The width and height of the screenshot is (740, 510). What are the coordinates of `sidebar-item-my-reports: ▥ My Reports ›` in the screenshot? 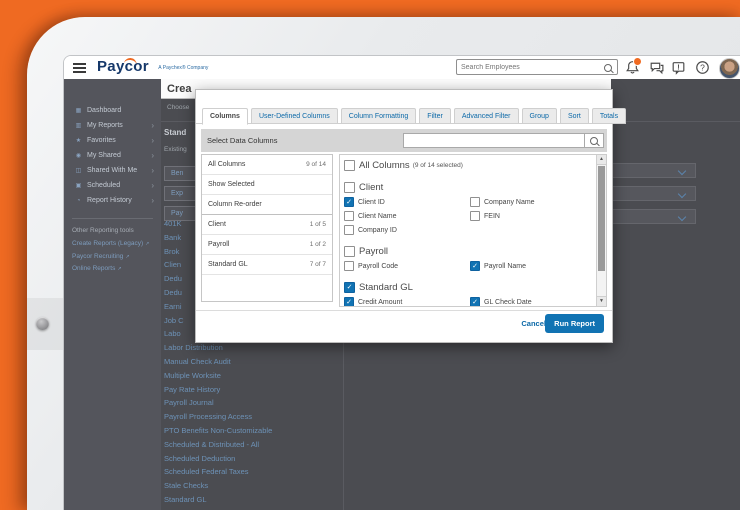 It's located at (112, 125).